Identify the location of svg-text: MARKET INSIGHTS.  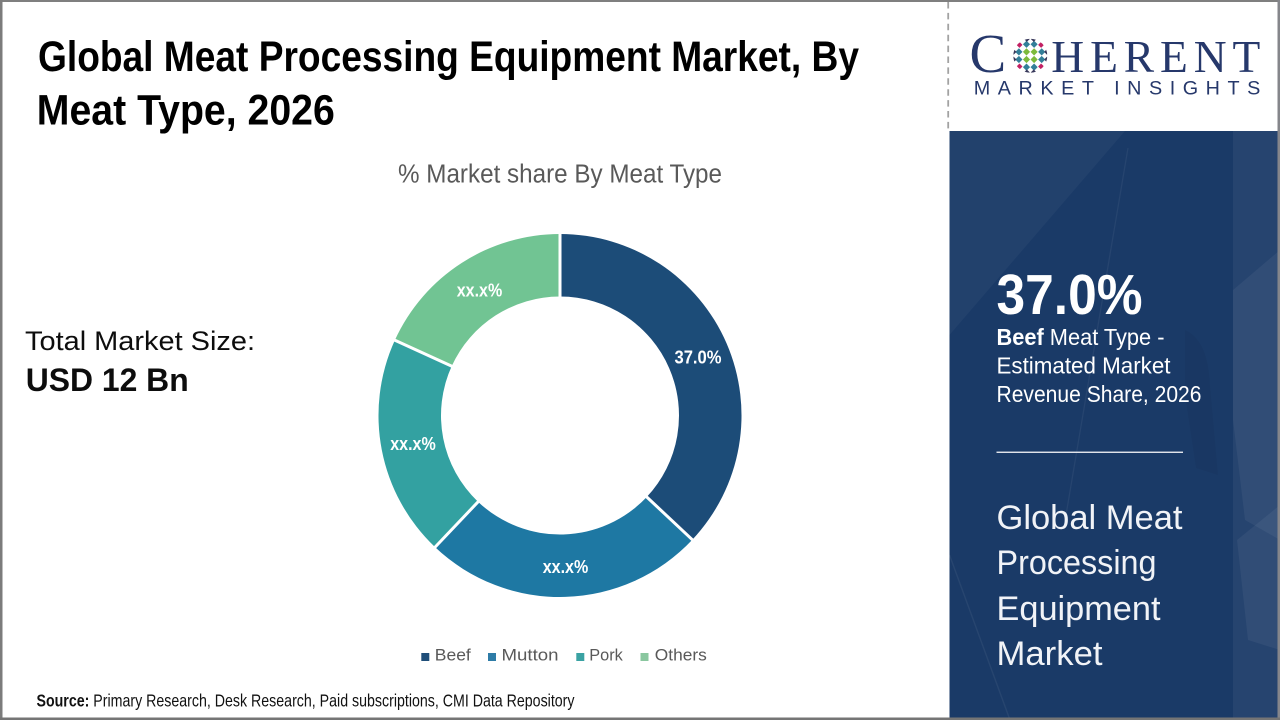
(1117, 89).